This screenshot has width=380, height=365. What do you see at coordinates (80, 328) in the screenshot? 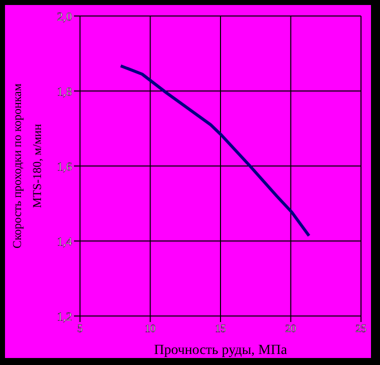
I see `x-tick-label: 5` at bounding box center [80, 328].